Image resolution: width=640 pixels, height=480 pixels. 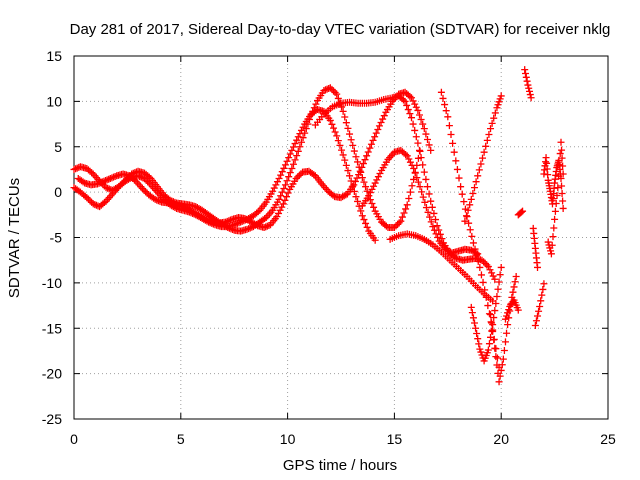 What do you see at coordinates (54, 101) in the screenshot?
I see `y-tick-label: 10` at bounding box center [54, 101].